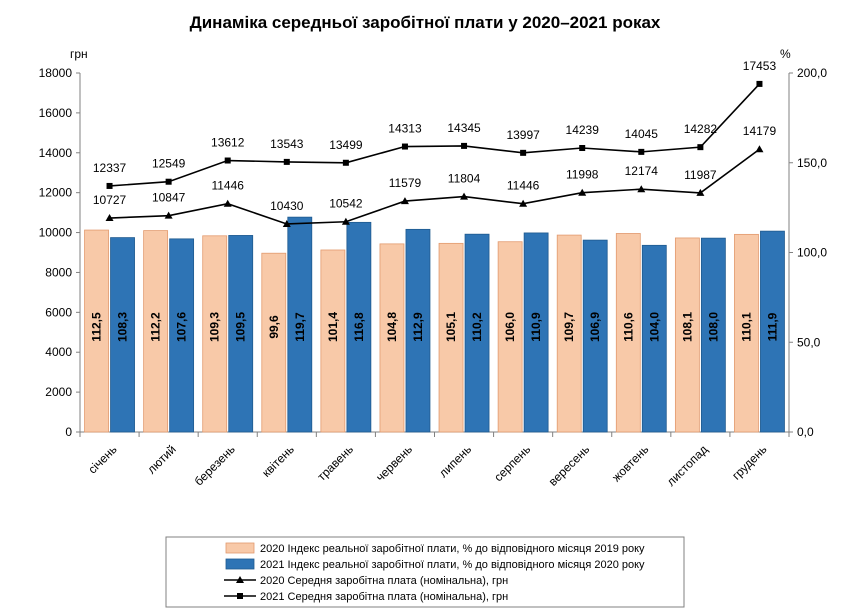 This screenshot has width=841, height=616. I want to click on x-category-label: листопад, so click(687, 465).